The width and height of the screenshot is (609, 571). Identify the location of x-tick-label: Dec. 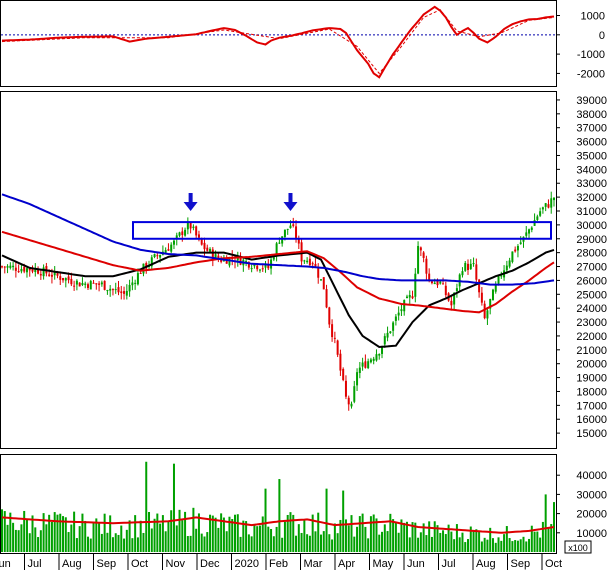
(210, 564).